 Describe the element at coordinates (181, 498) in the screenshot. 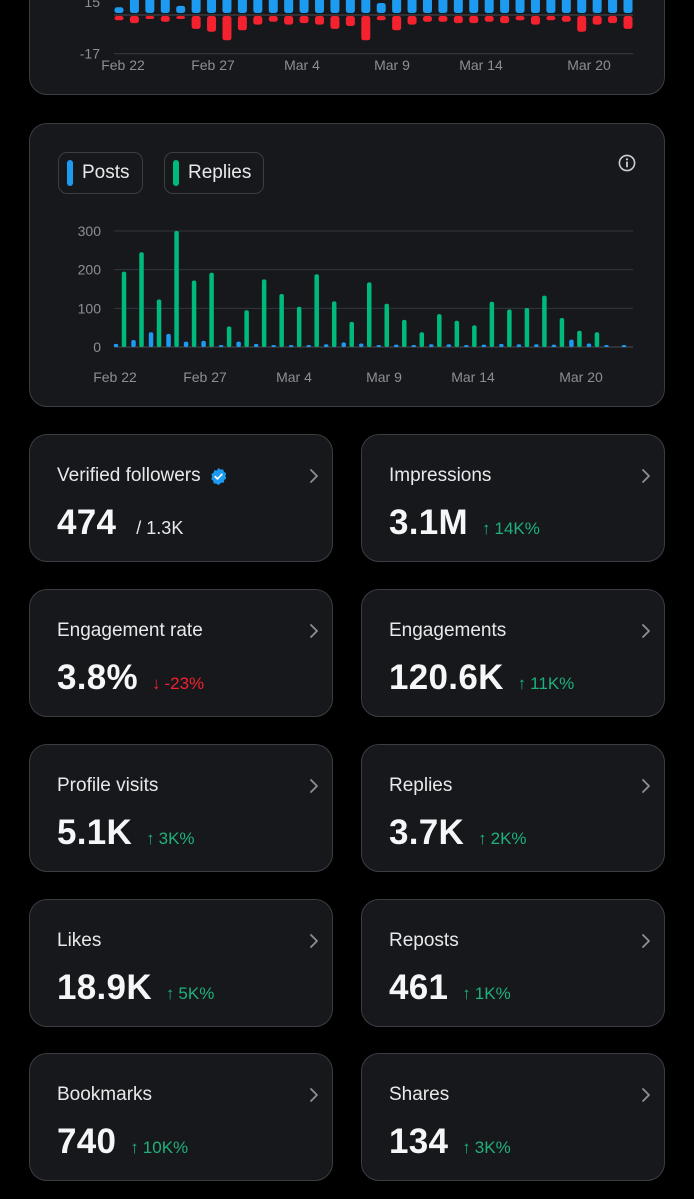

I see `stat-card-verified-followers: Verified followers 474 / 1.3K` at that location.